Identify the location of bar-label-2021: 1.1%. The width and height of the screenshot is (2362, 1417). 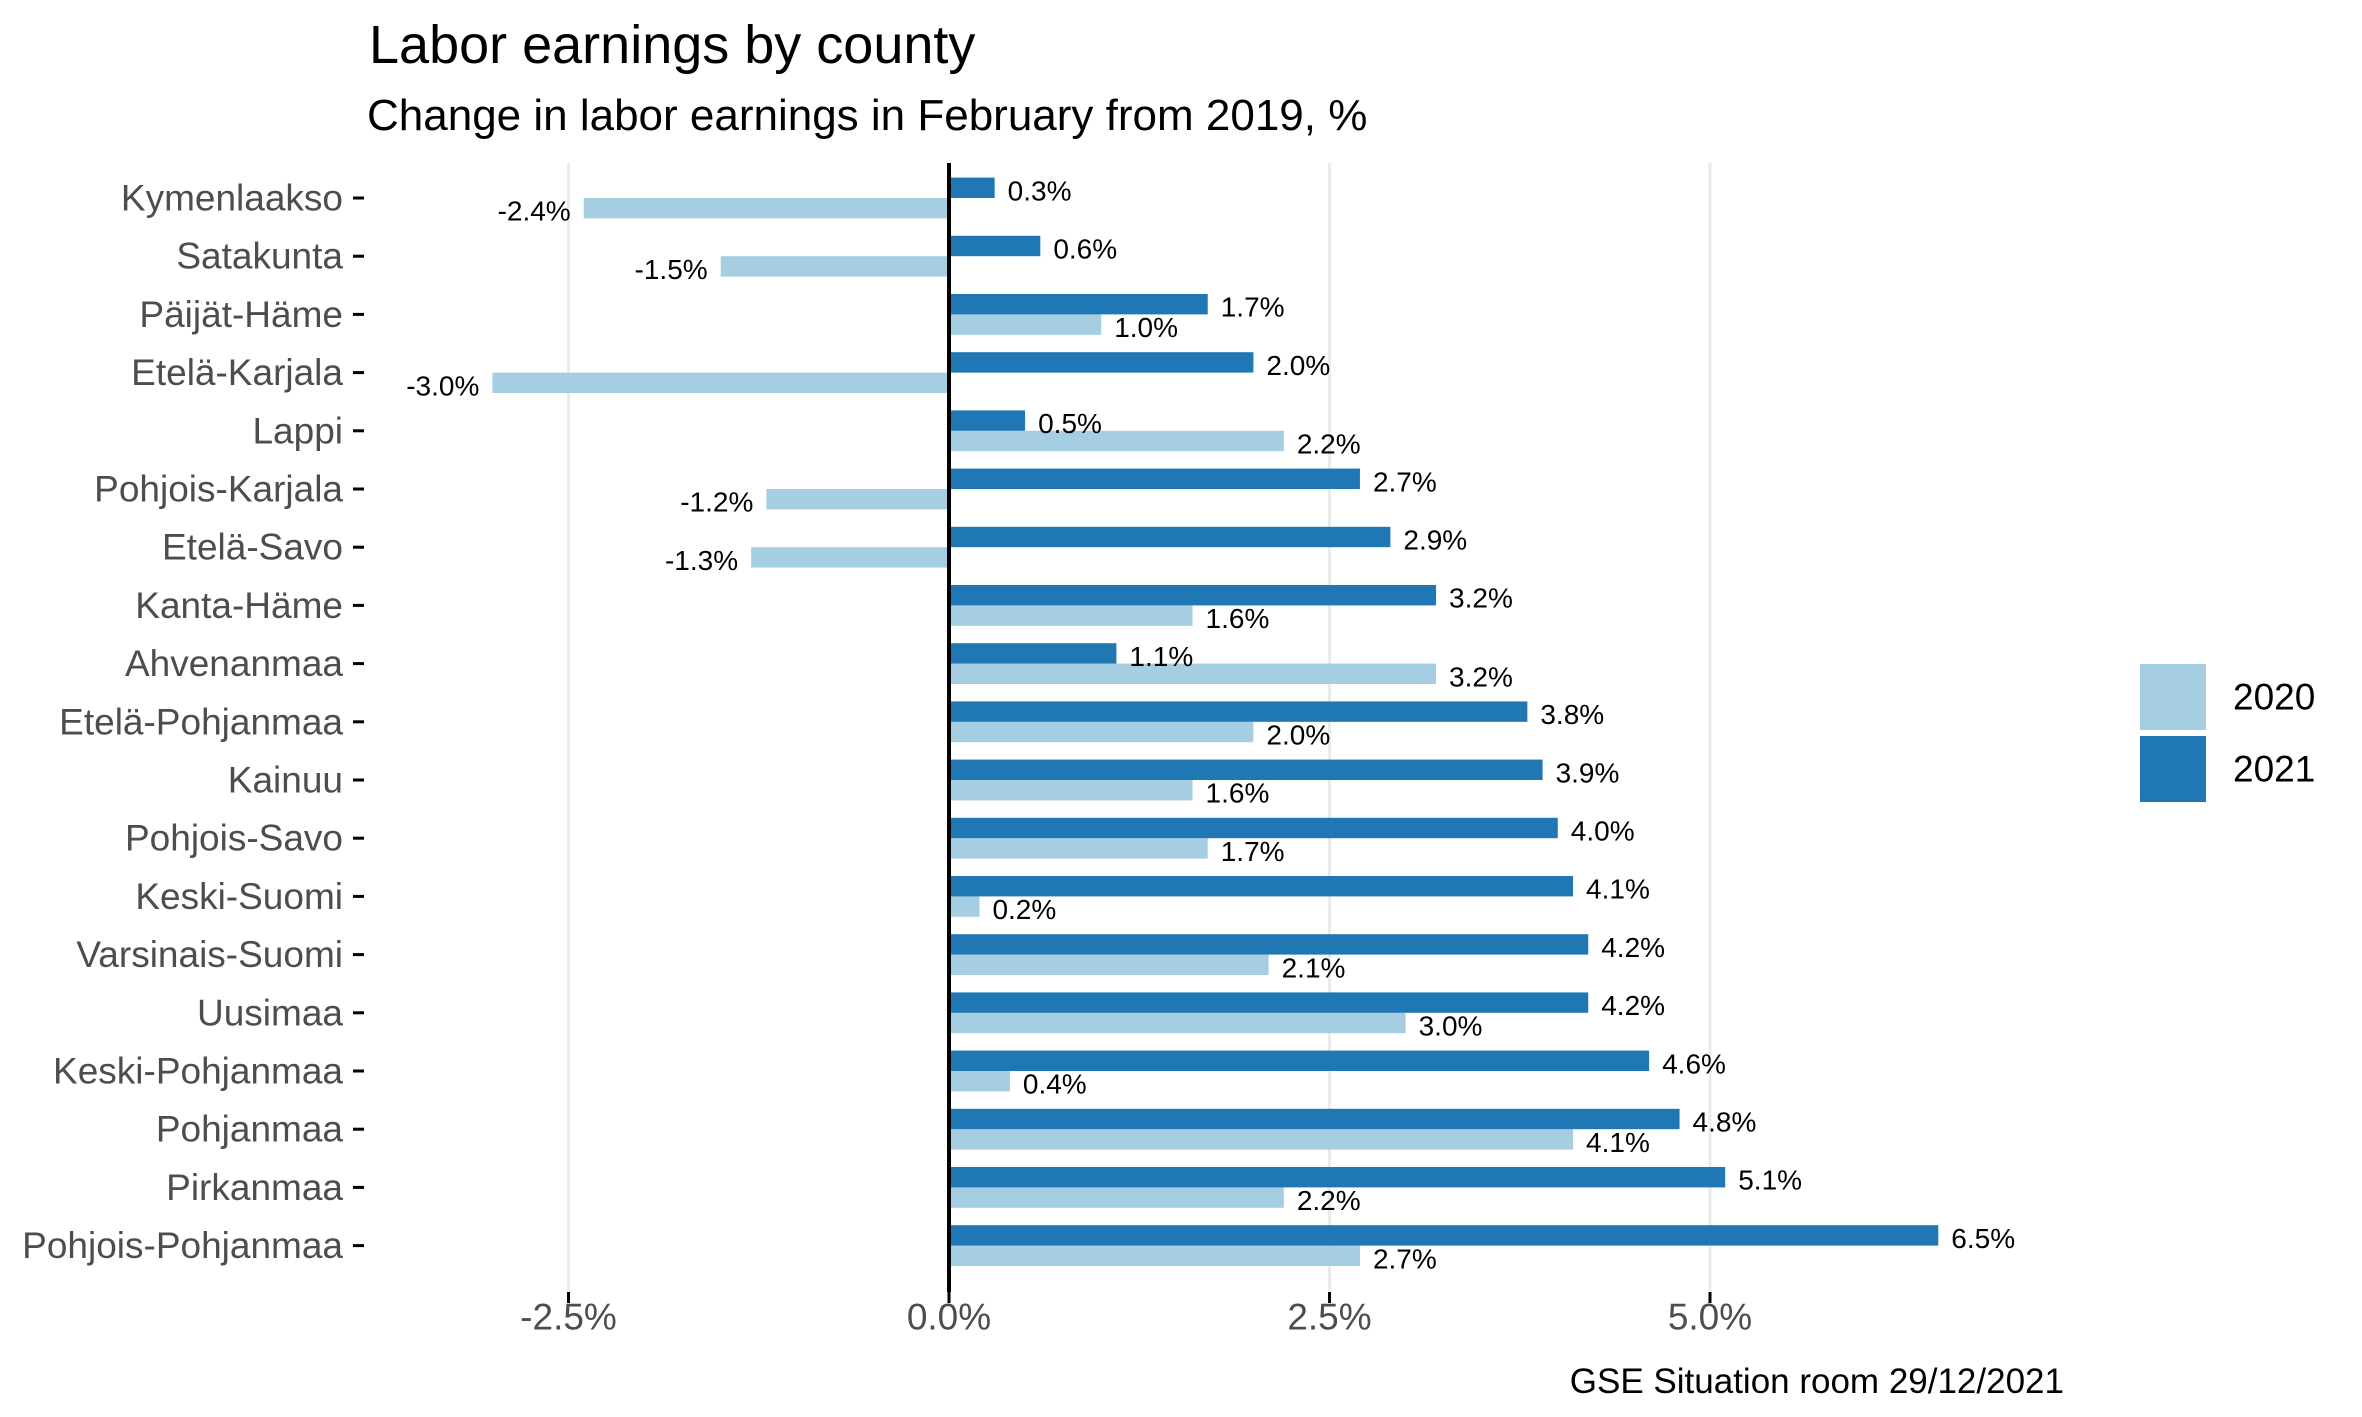
(1161, 656).